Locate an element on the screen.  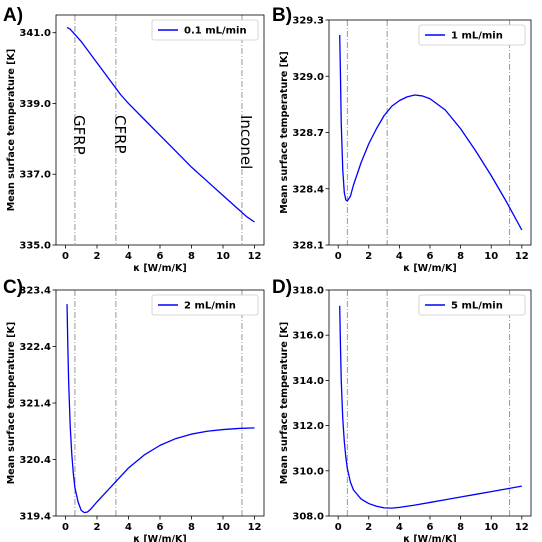
panel-label: A) is located at coordinates (13, 15).